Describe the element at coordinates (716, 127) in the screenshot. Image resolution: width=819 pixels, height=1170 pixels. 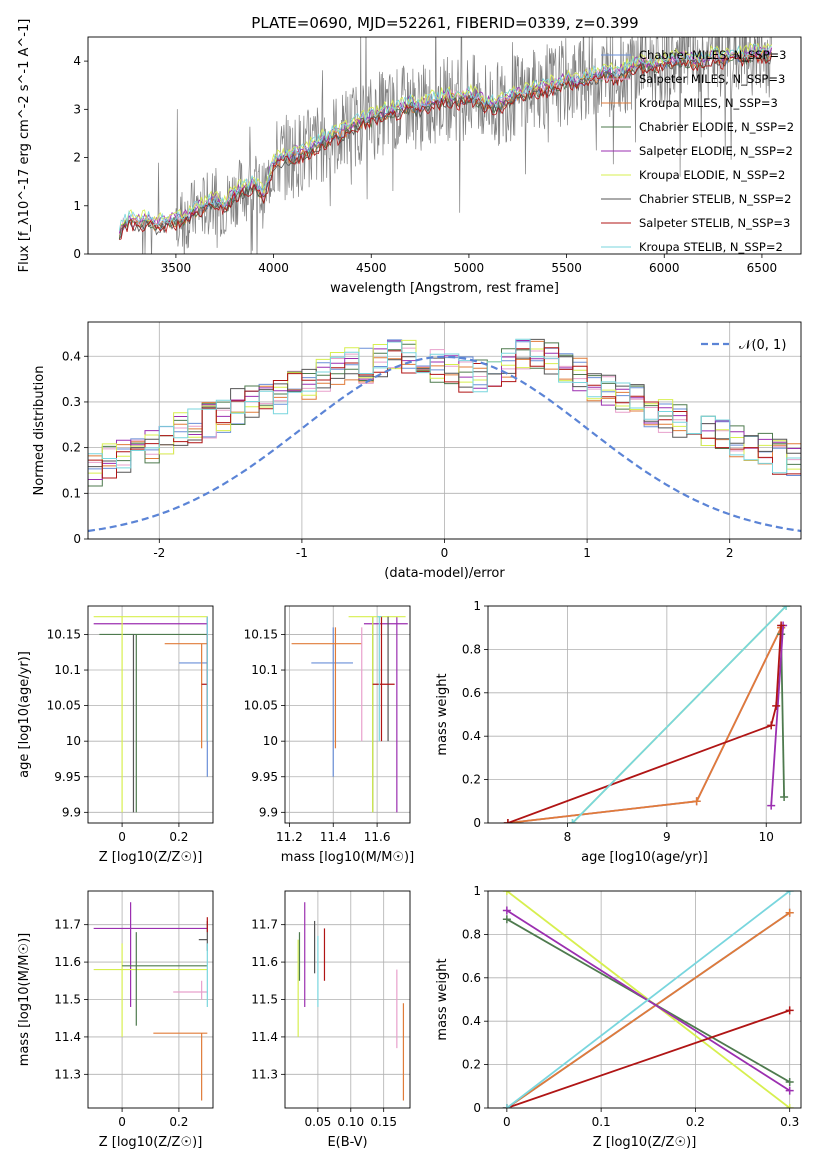
I see `legend-entry: Chabrier ELODIE, N_SSP=2` at that location.